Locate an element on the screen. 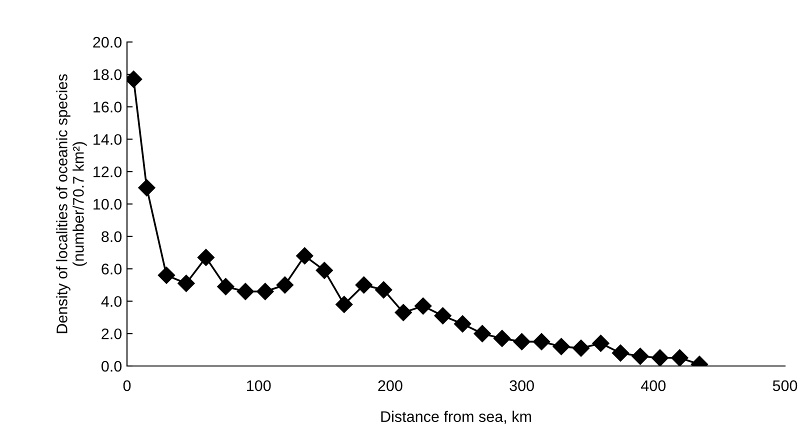  y-tick-label: 12.0 is located at coordinates (108, 172).